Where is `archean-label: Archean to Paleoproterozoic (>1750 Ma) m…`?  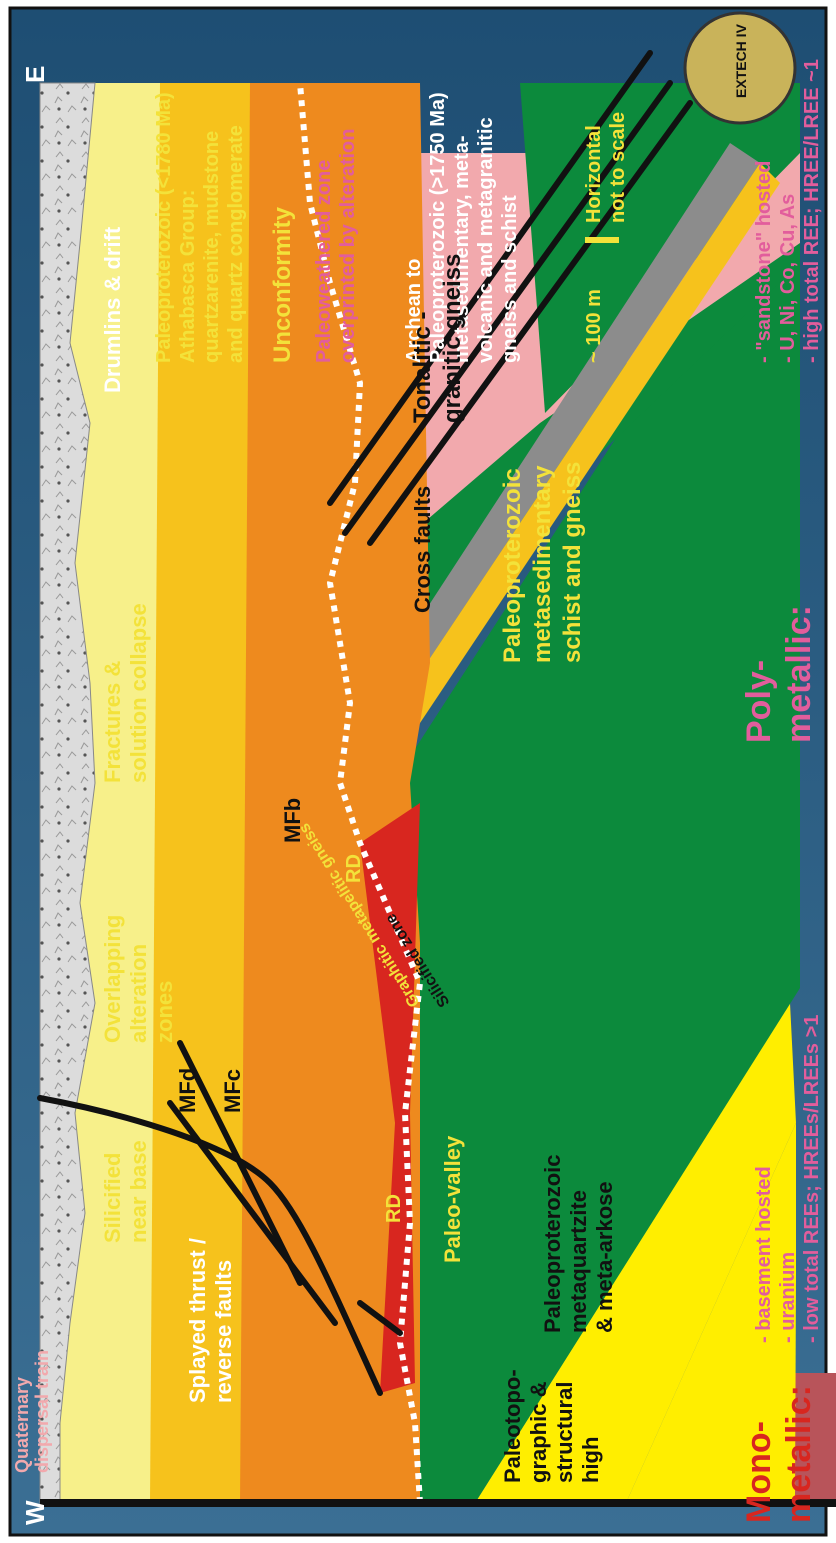
archean-label: Archean to Paleoproterozoic (>1750 Ma) m… is located at coordinates (462, 225).